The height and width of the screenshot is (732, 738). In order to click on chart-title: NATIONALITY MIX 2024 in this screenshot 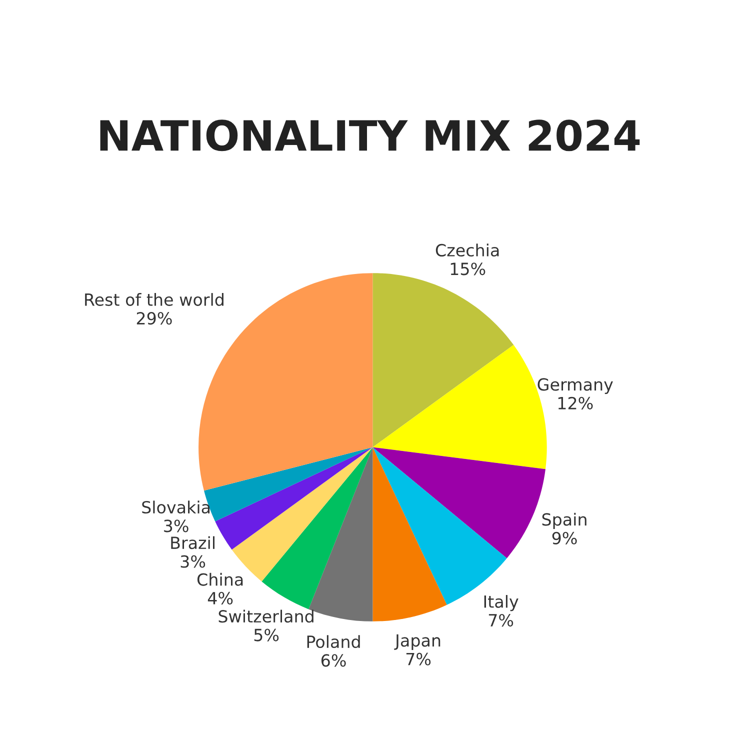, I will do `click(370, 136)`.